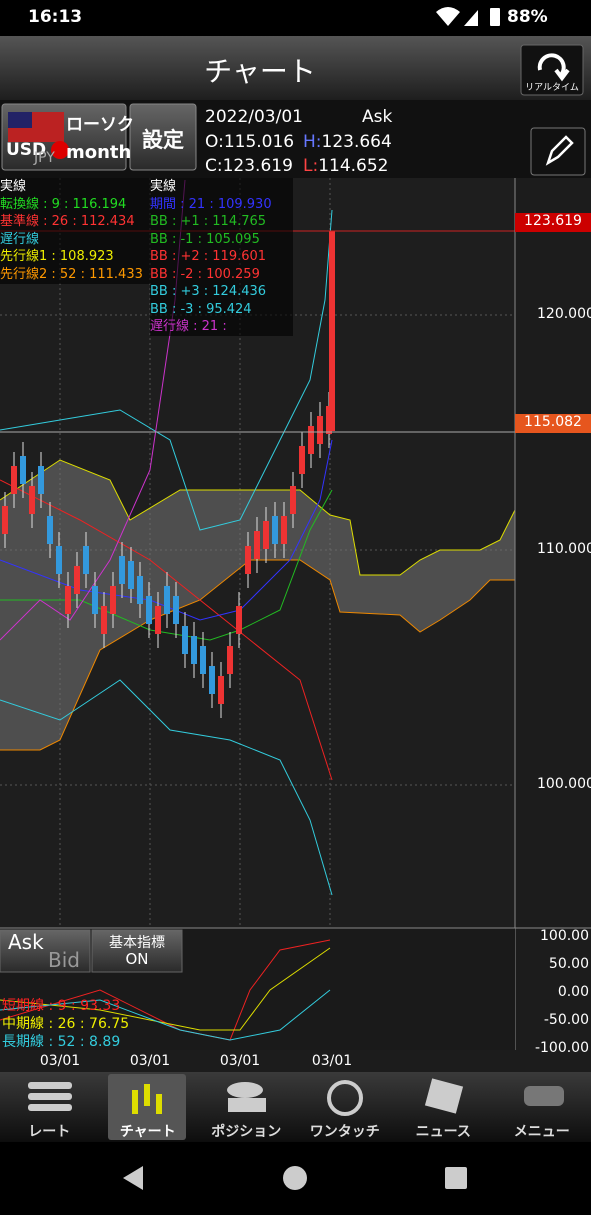 This screenshot has height=1215, width=591. What do you see at coordinates (456, 1178) in the screenshot?
I see `recents-button` at bounding box center [456, 1178].